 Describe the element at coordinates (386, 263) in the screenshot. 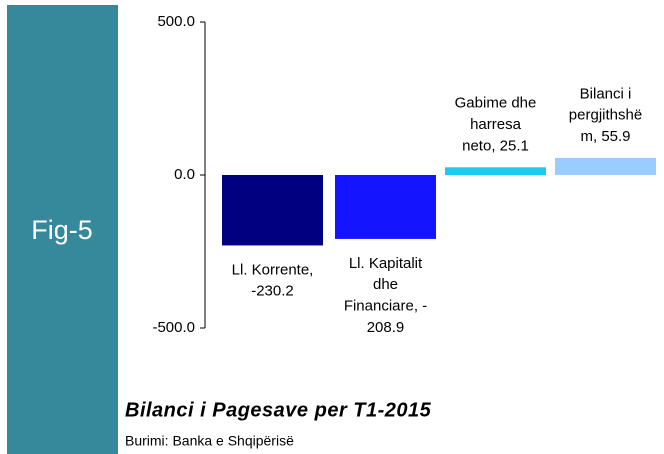

I see `data-label: Ll. Kapitalit` at that location.